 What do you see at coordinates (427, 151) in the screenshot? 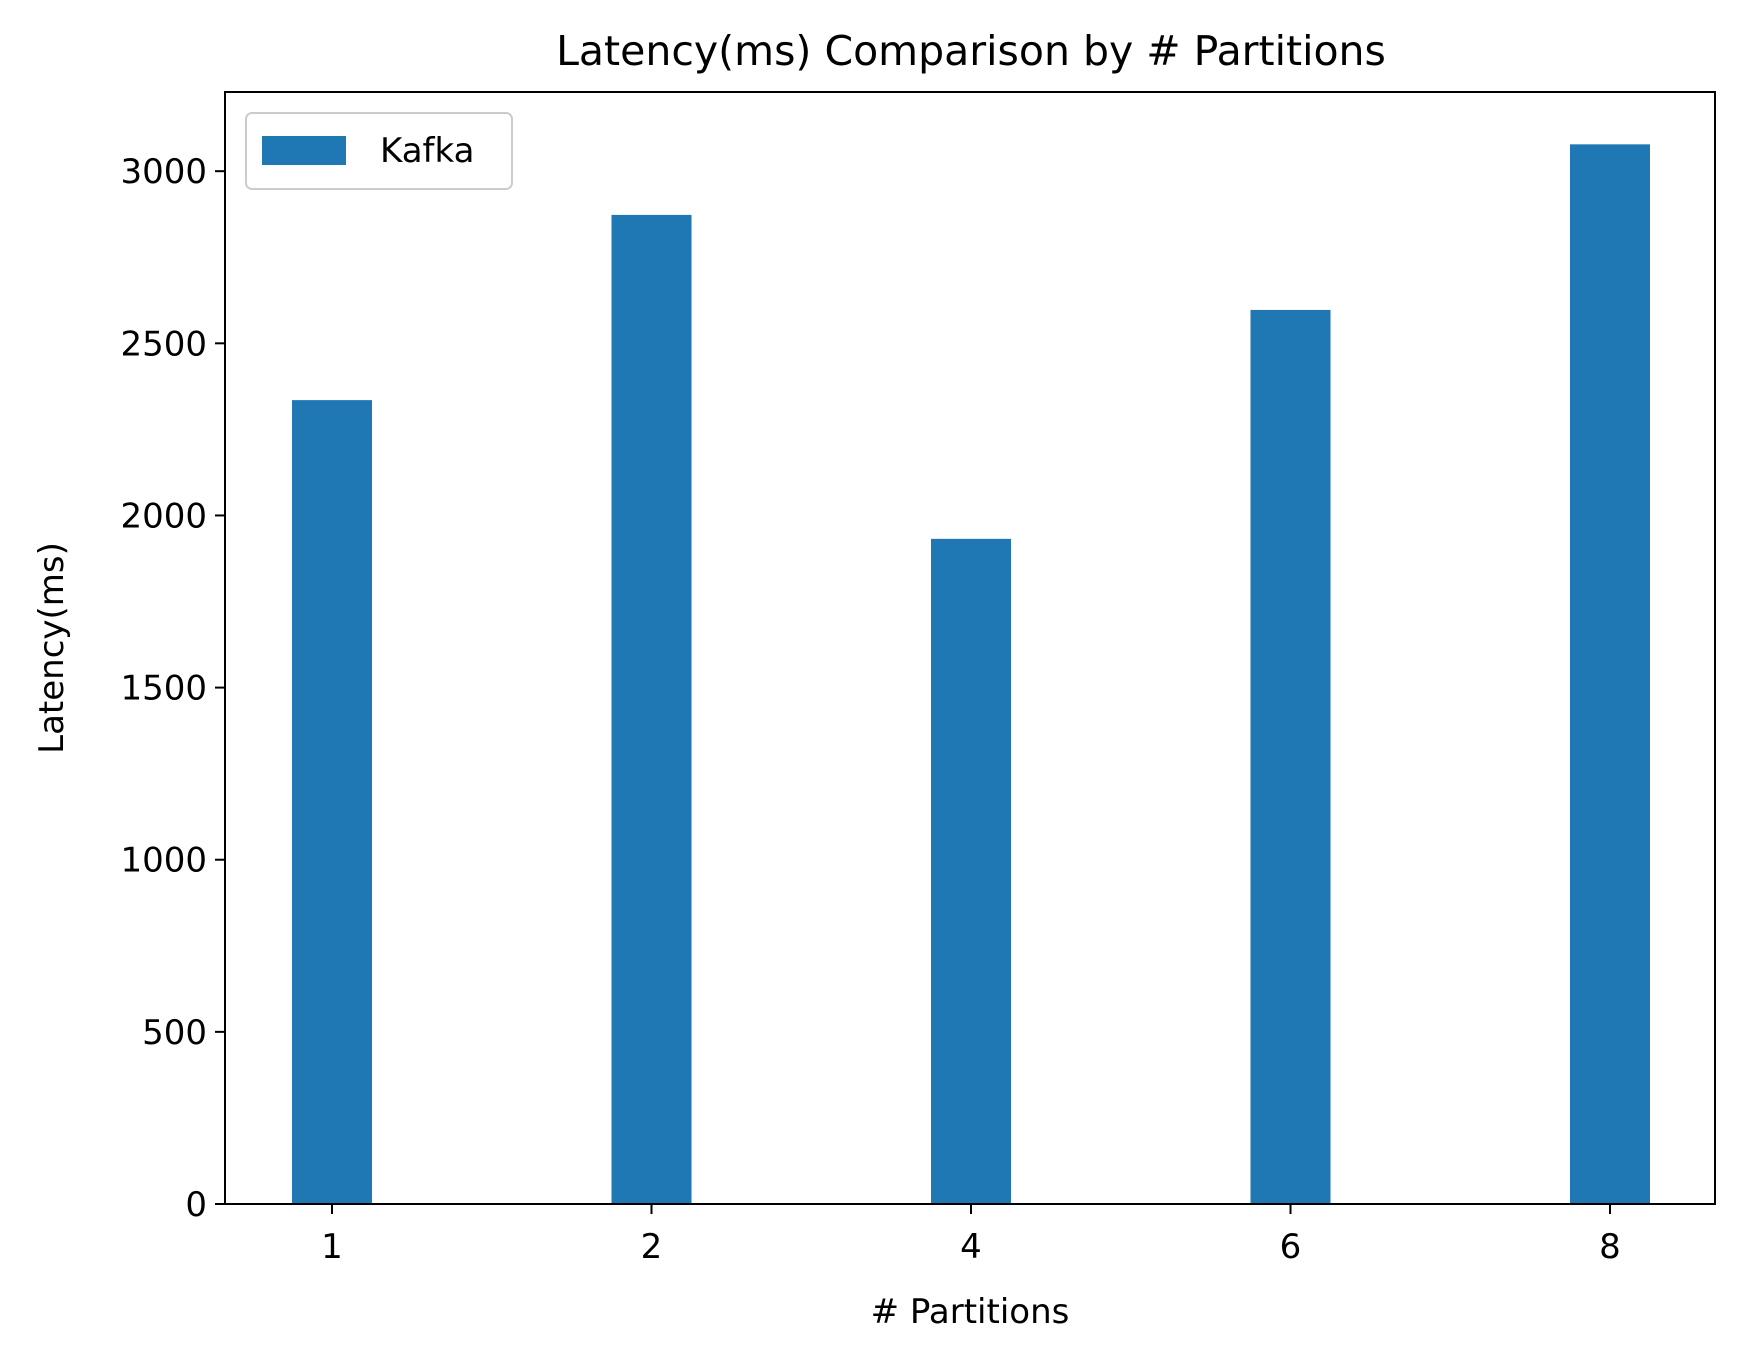
I see `legend-label: Kafka` at bounding box center [427, 151].